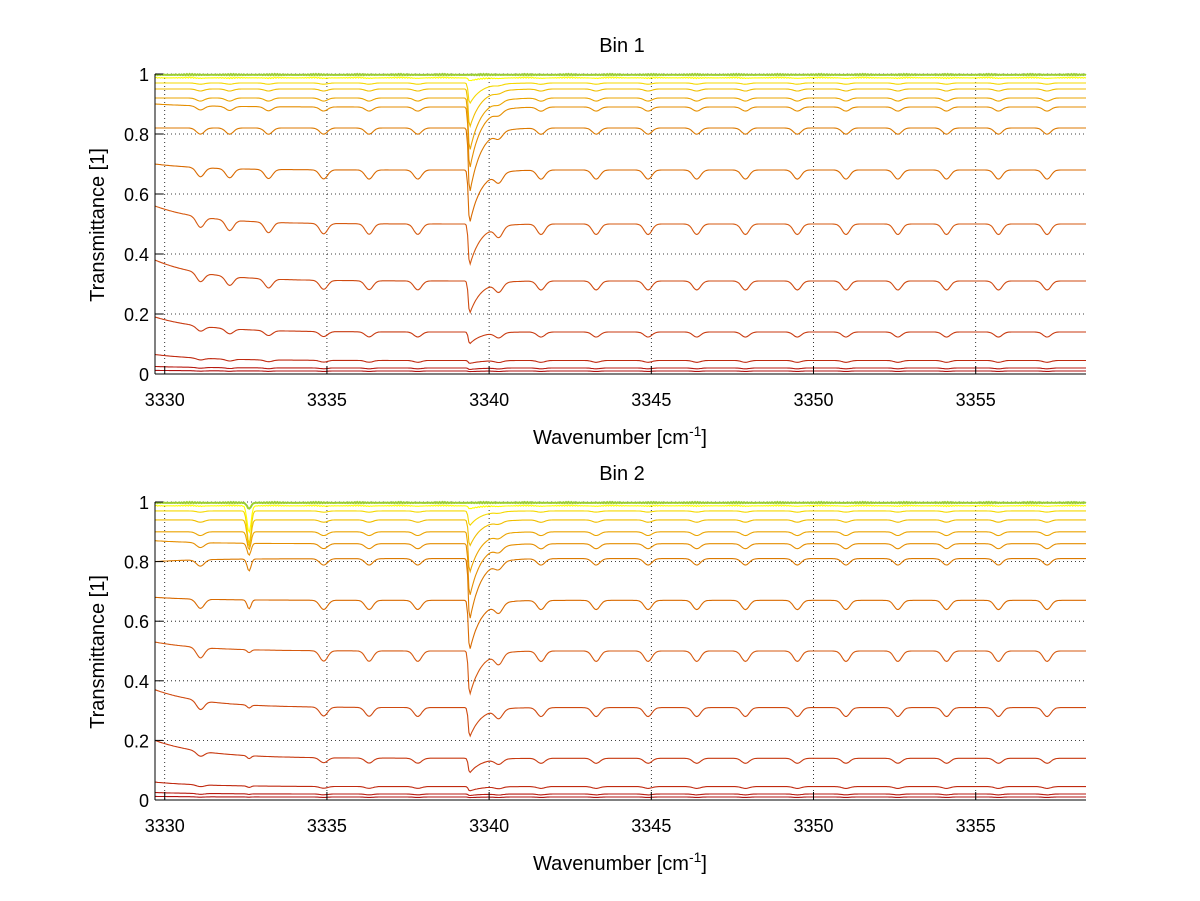 The height and width of the screenshot is (901, 1200). What do you see at coordinates (622, 474) in the screenshot?
I see `subplot-title: Bin 2` at bounding box center [622, 474].